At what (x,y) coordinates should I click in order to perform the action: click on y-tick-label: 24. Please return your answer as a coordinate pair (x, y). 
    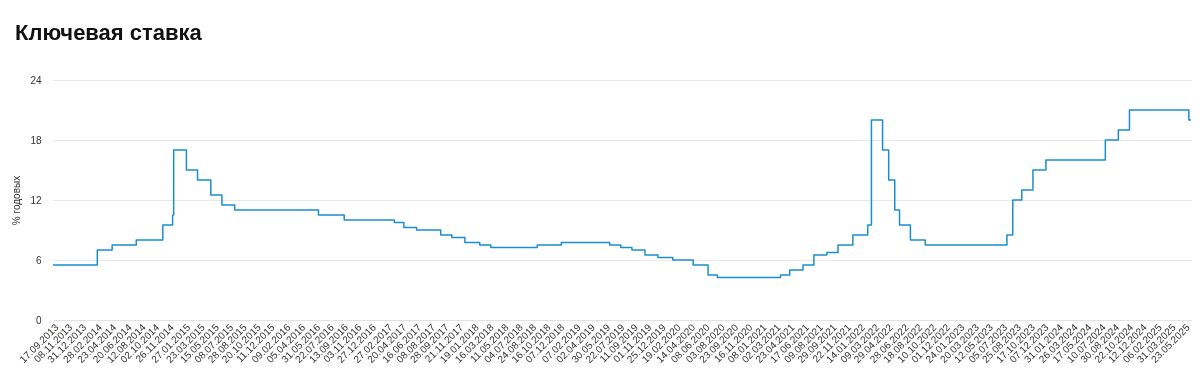
    Looking at the image, I should click on (36, 80).